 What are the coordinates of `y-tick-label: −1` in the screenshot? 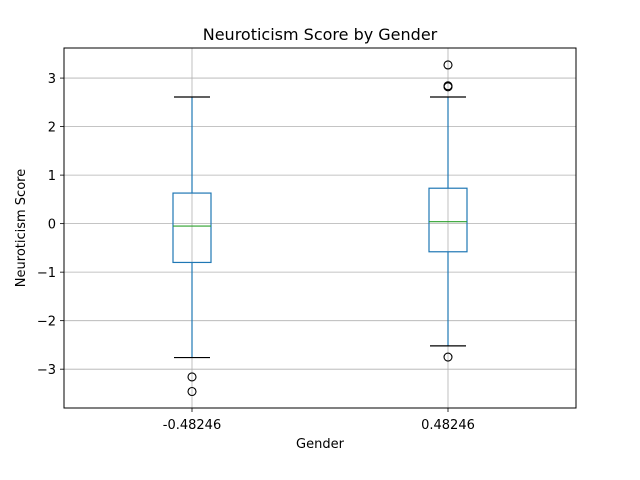 It's located at (46, 273).